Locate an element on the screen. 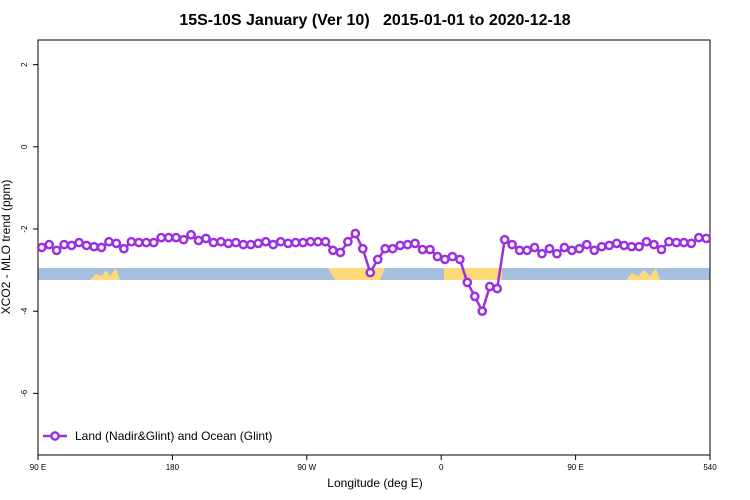 The height and width of the screenshot is (500, 750). legend-marker is located at coordinates (55, 436).